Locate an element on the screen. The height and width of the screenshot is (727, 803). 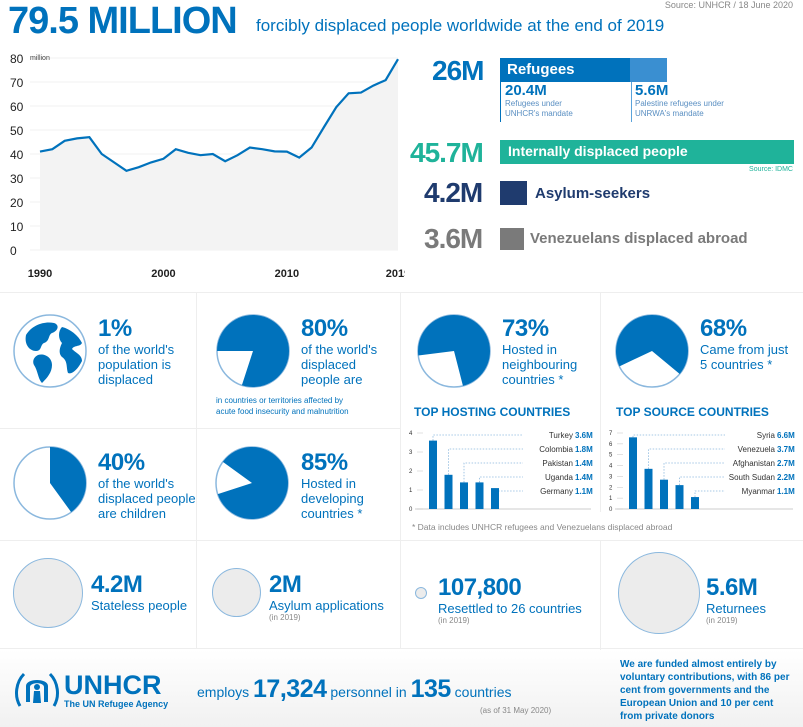
y-tick-label: 5 is located at coordinates (611, 456).